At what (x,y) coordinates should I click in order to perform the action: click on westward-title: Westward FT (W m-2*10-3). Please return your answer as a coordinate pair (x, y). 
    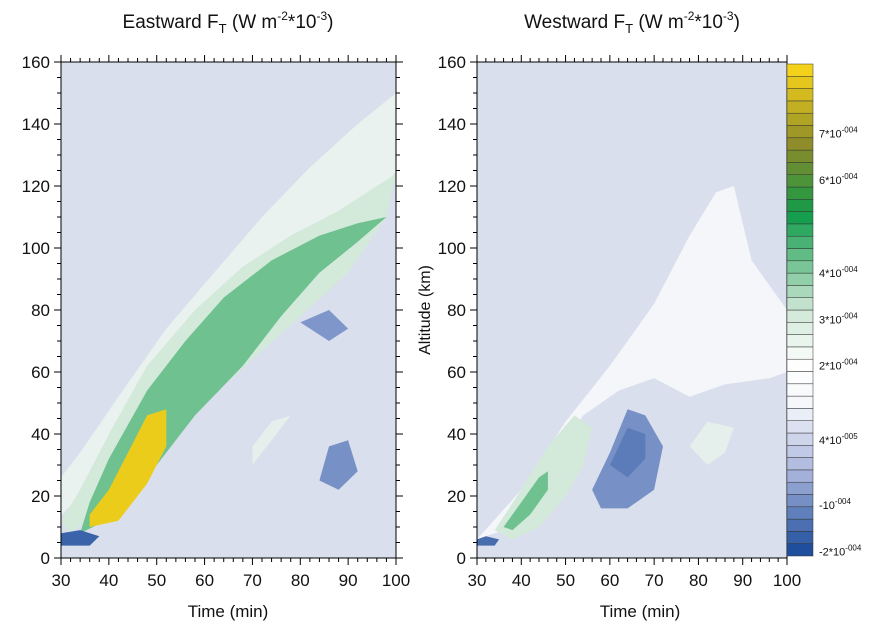
    Looking at the image, I should click on (632, 22).